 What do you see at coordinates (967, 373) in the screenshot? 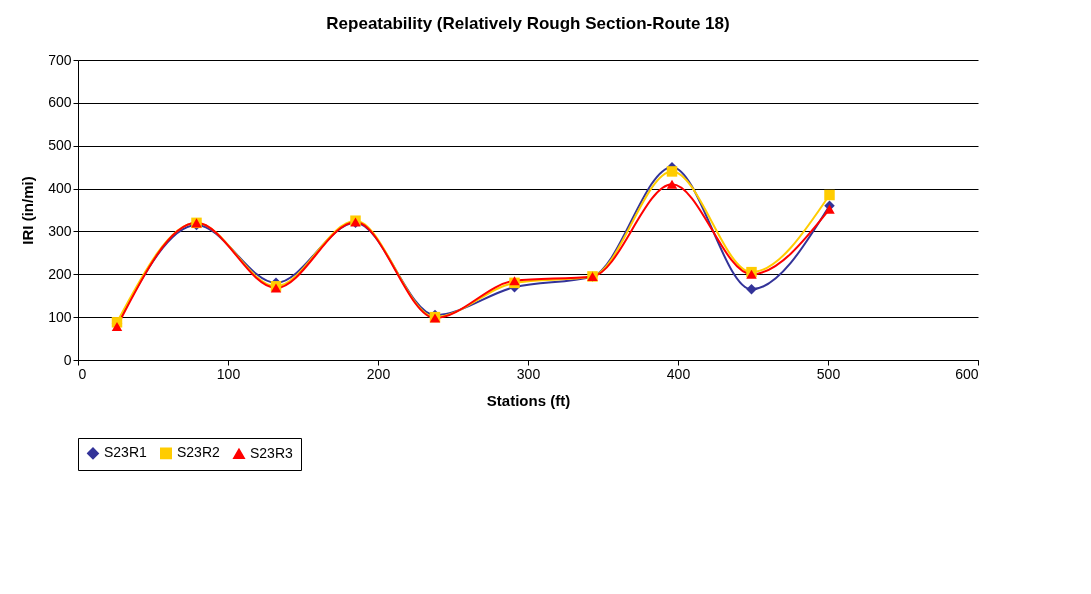
I see `x-tick-label: 600` at bounding box center [967, 373].